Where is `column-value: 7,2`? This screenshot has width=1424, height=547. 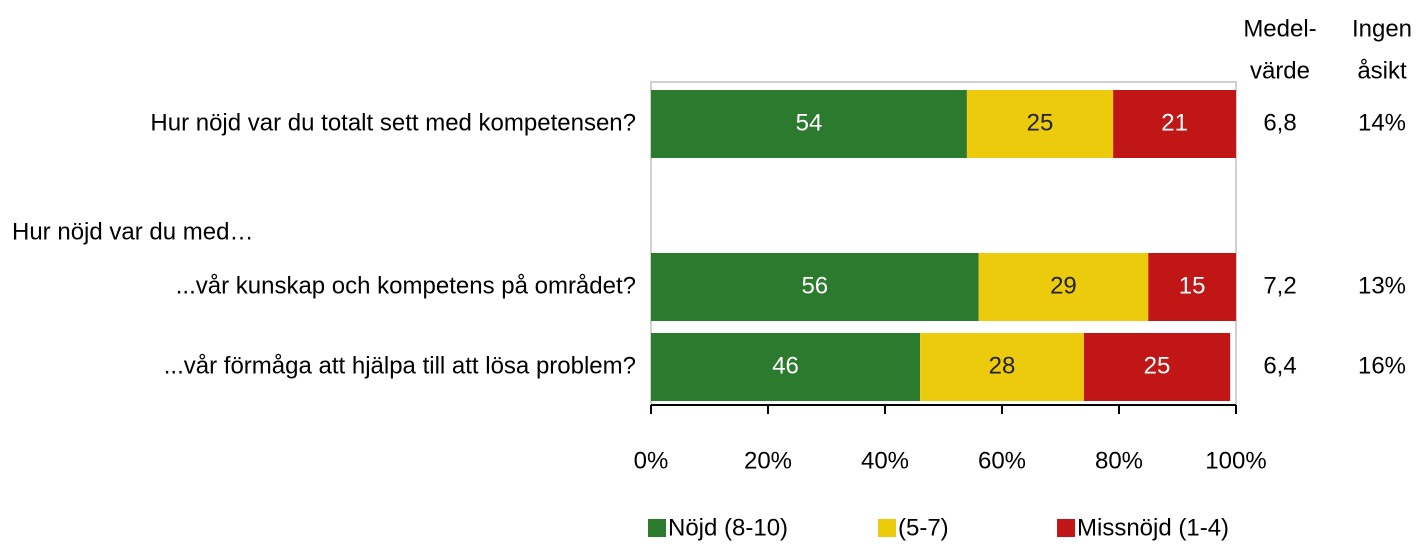
column-value: 7,2 is located at coordinates (1279, 285).